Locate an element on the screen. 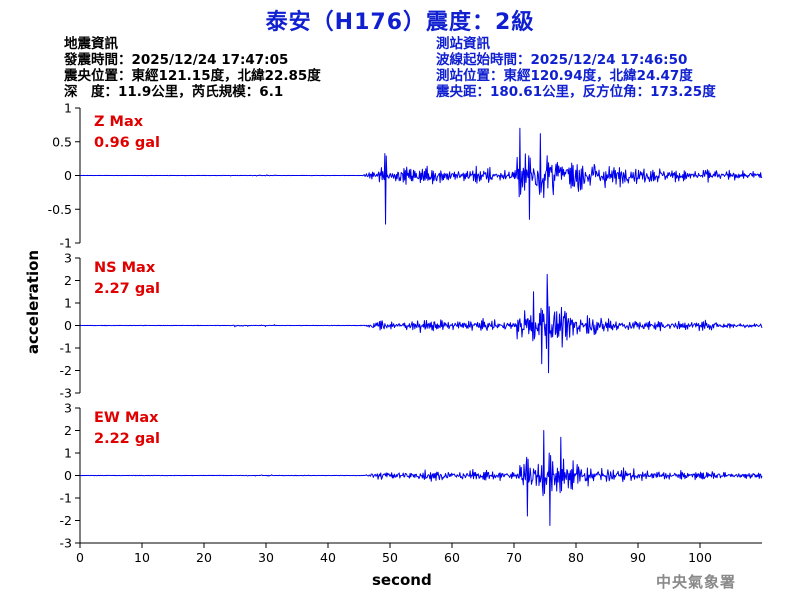 Image resolution: width=800 pixels, height=600 pixels. x-tick-label: 90 is located at coordinates (638, 557).